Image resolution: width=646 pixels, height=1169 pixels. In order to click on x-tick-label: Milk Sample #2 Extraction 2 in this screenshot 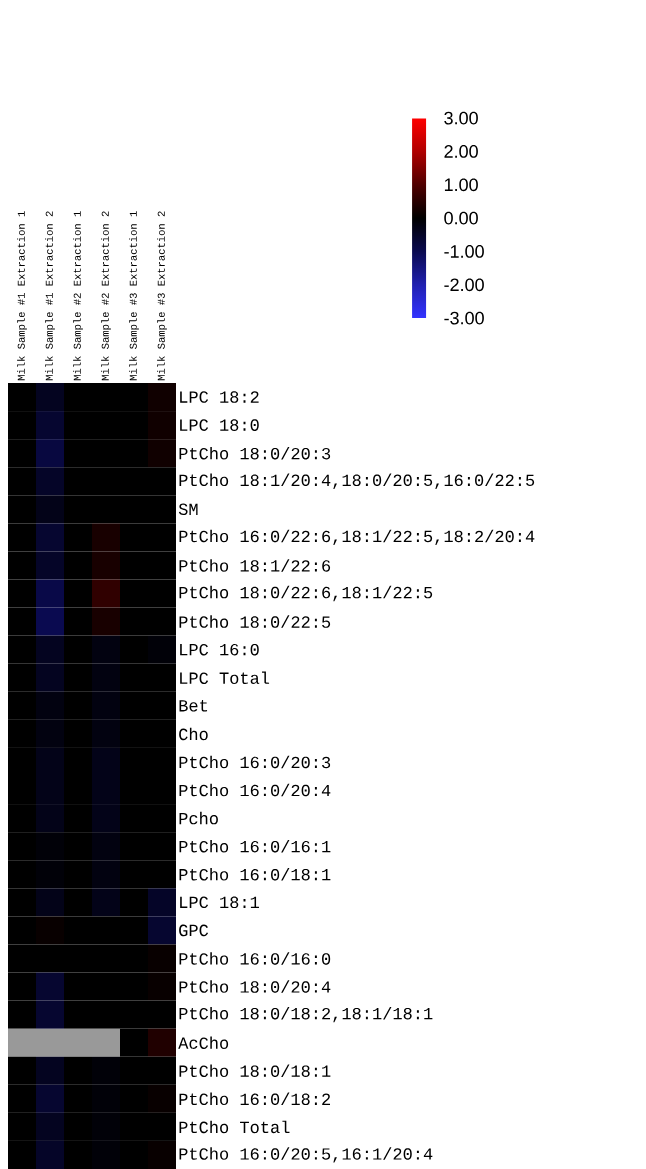, I will do `click(106, 296)`.